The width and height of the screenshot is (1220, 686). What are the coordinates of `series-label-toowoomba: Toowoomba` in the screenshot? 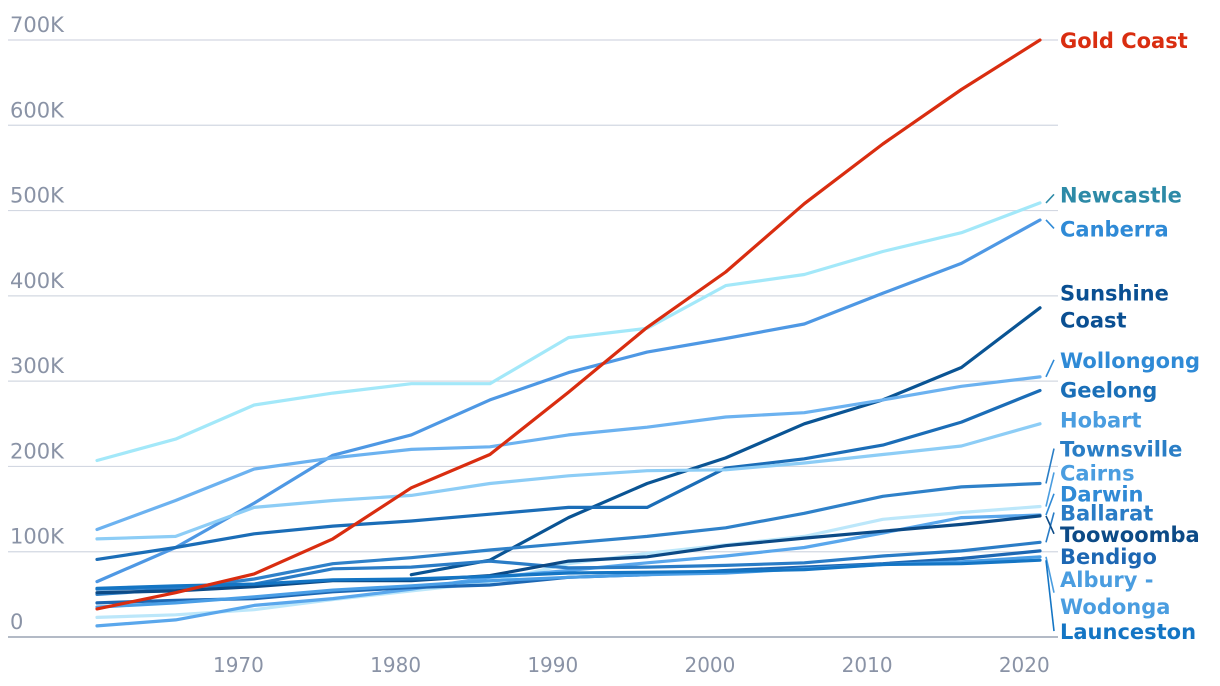 It's located at (1130, 535).